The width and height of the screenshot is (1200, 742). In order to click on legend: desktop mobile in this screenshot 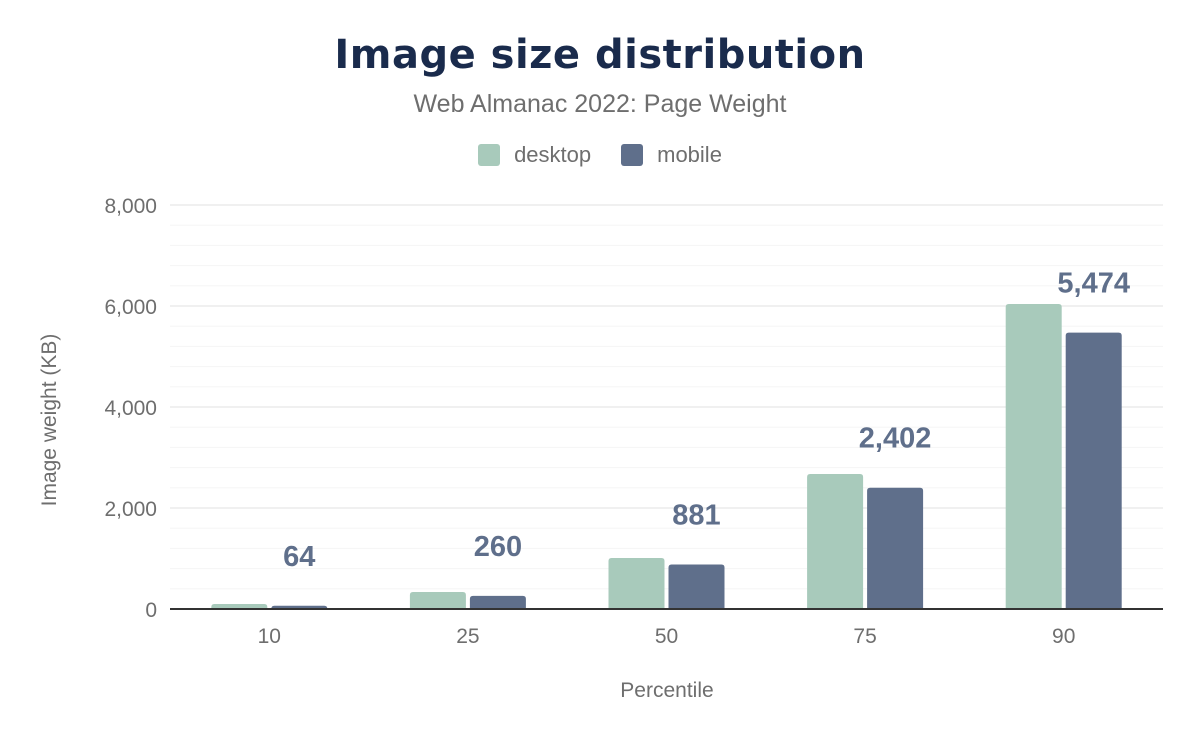, I will do `click(600, 155)`.